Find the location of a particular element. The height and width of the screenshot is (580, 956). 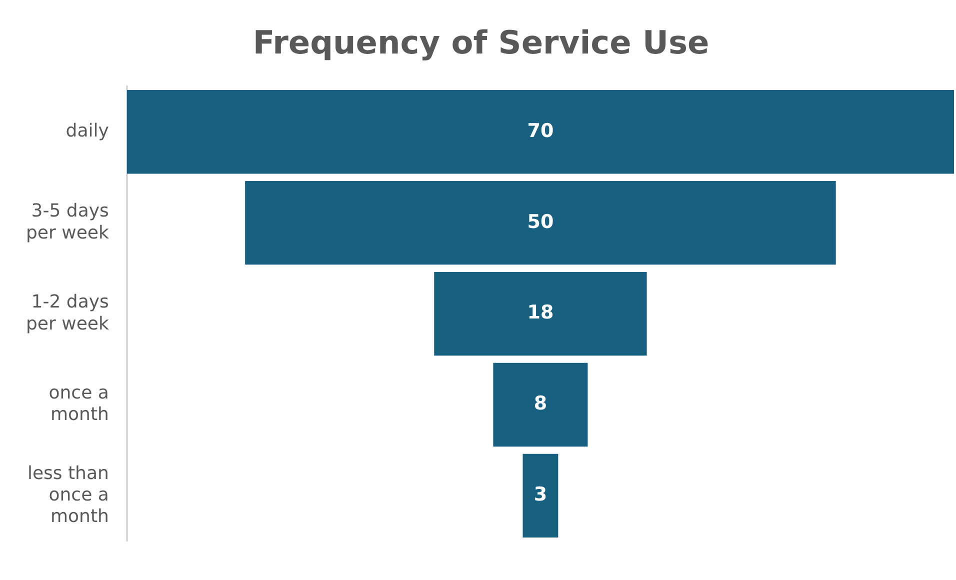

category-label: 3-5 days per week is located at coordinates (68, 222).